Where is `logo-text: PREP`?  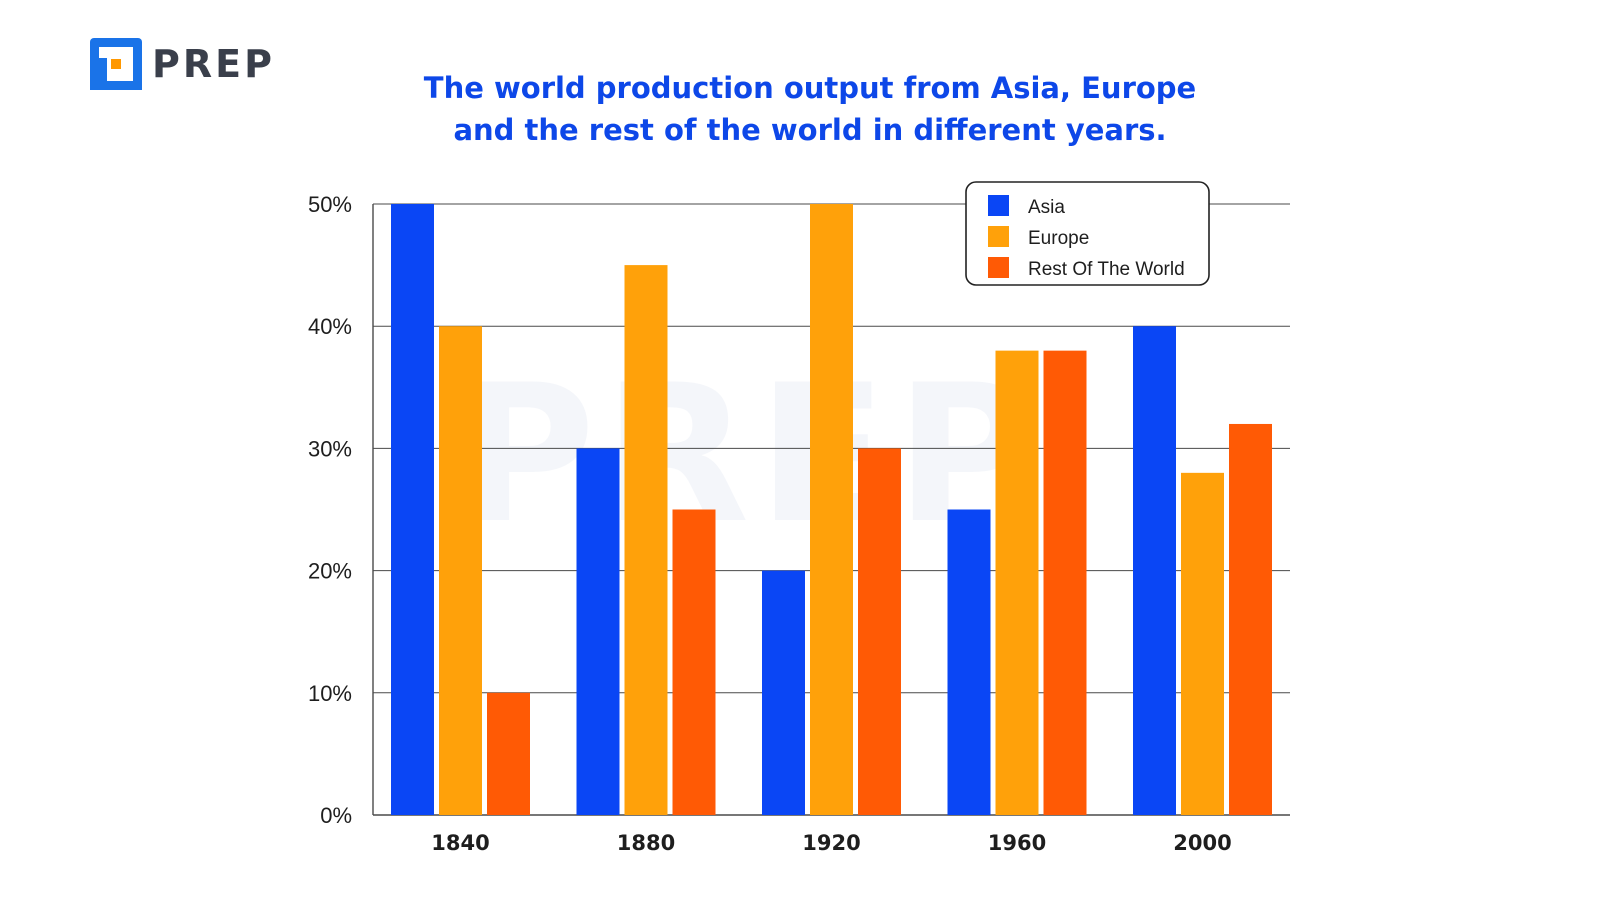
logo-text: PREP is located at coordinates (213, 64).